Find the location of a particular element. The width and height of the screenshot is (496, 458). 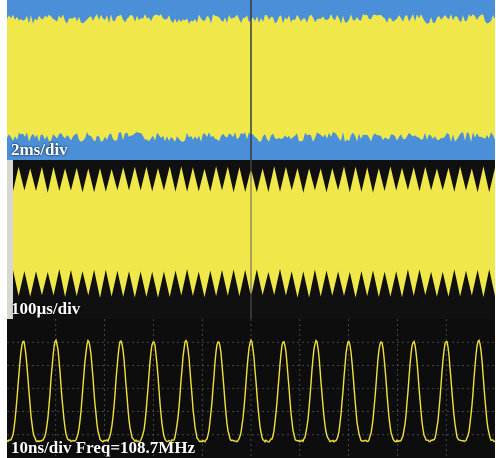

timebase-label-10ns: 10ns/div Freq=108.7MHz is located at coordinates (103, 447).